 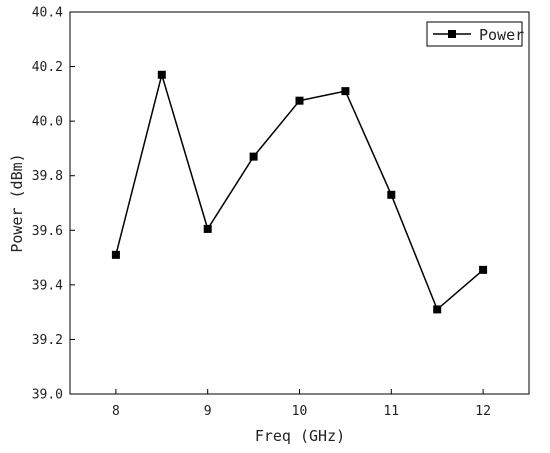 I want to click on x-axis-title: Freq (GHz), so click(x=300, y=436).